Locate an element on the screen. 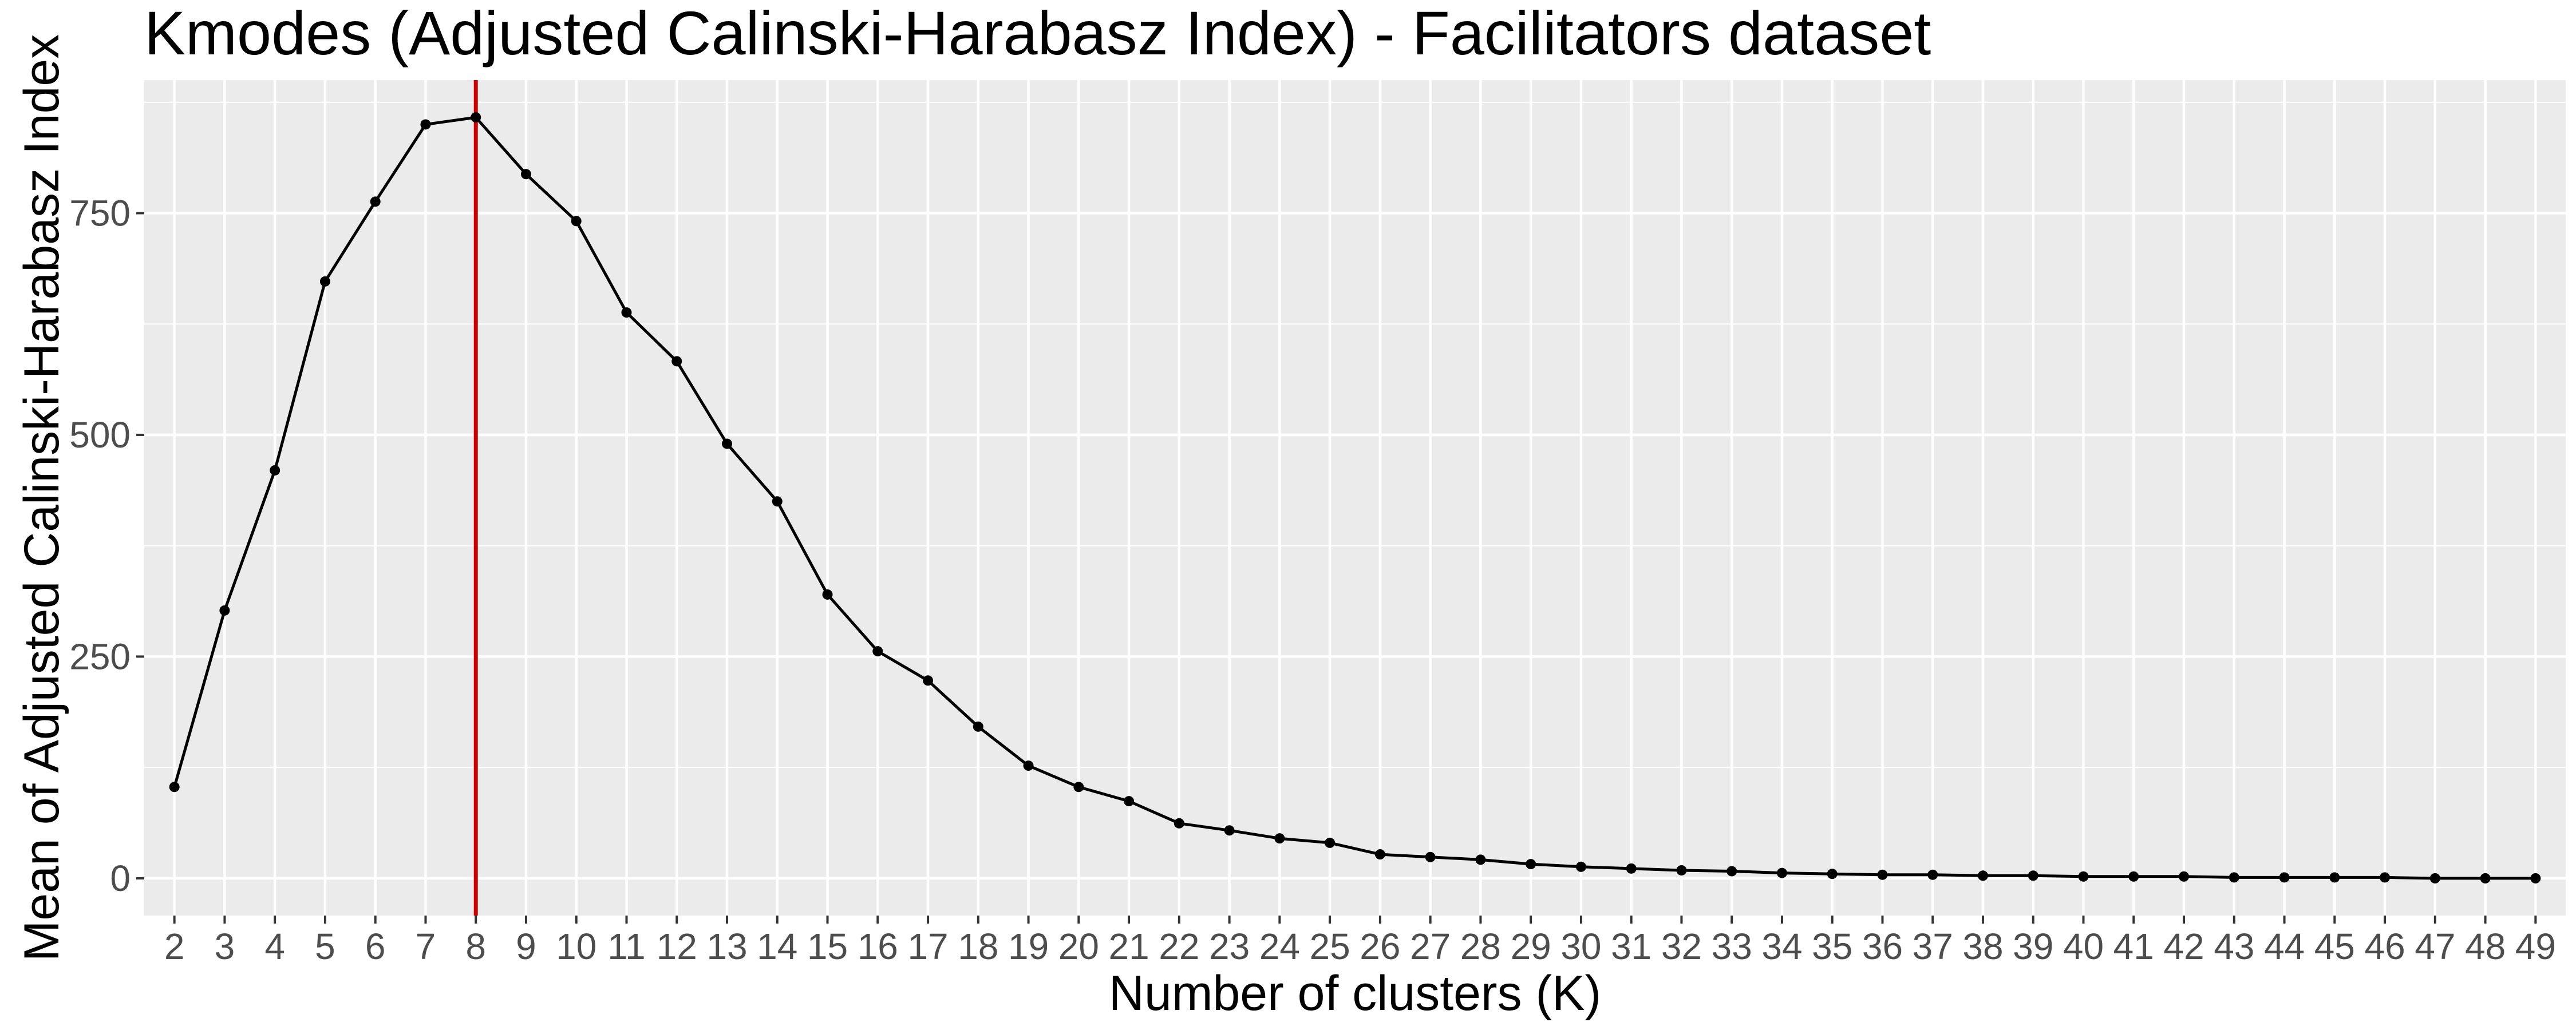 The image size is (2576, 1030). x-tick-label: 10 is located at coordinates (576, 946).